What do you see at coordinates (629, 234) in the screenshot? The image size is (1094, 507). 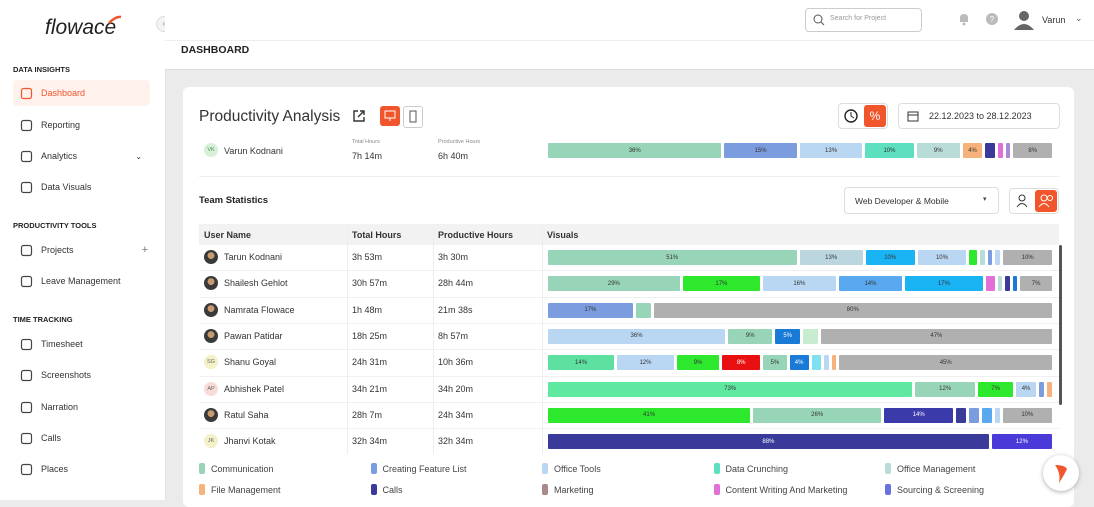 I see `table-header` at bounding box center [629, 234].